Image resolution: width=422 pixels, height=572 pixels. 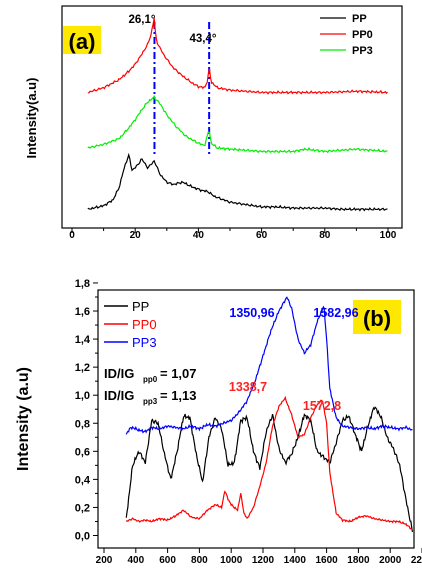 What do you see at coordinates (150, 401) in the screenshot?
I see `ratio-pp3-subscript: pp3` at bounding box center [150, 401].